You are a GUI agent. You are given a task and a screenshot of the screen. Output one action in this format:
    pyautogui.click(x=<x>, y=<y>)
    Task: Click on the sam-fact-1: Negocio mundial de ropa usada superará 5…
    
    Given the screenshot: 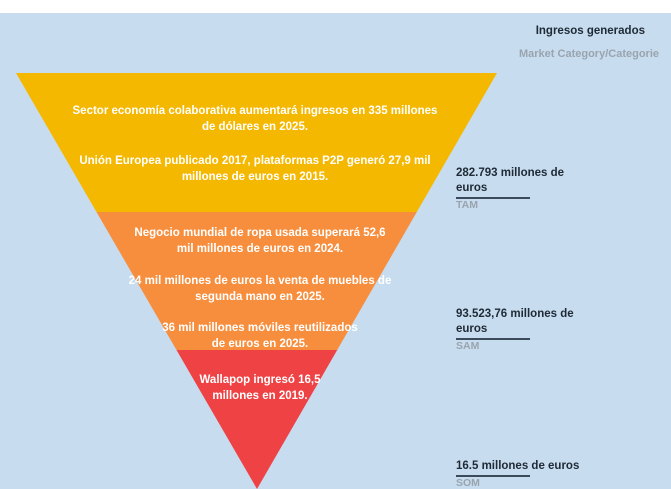 What is the action you would take?
    pyautogui.click(x=260, y=241)
    